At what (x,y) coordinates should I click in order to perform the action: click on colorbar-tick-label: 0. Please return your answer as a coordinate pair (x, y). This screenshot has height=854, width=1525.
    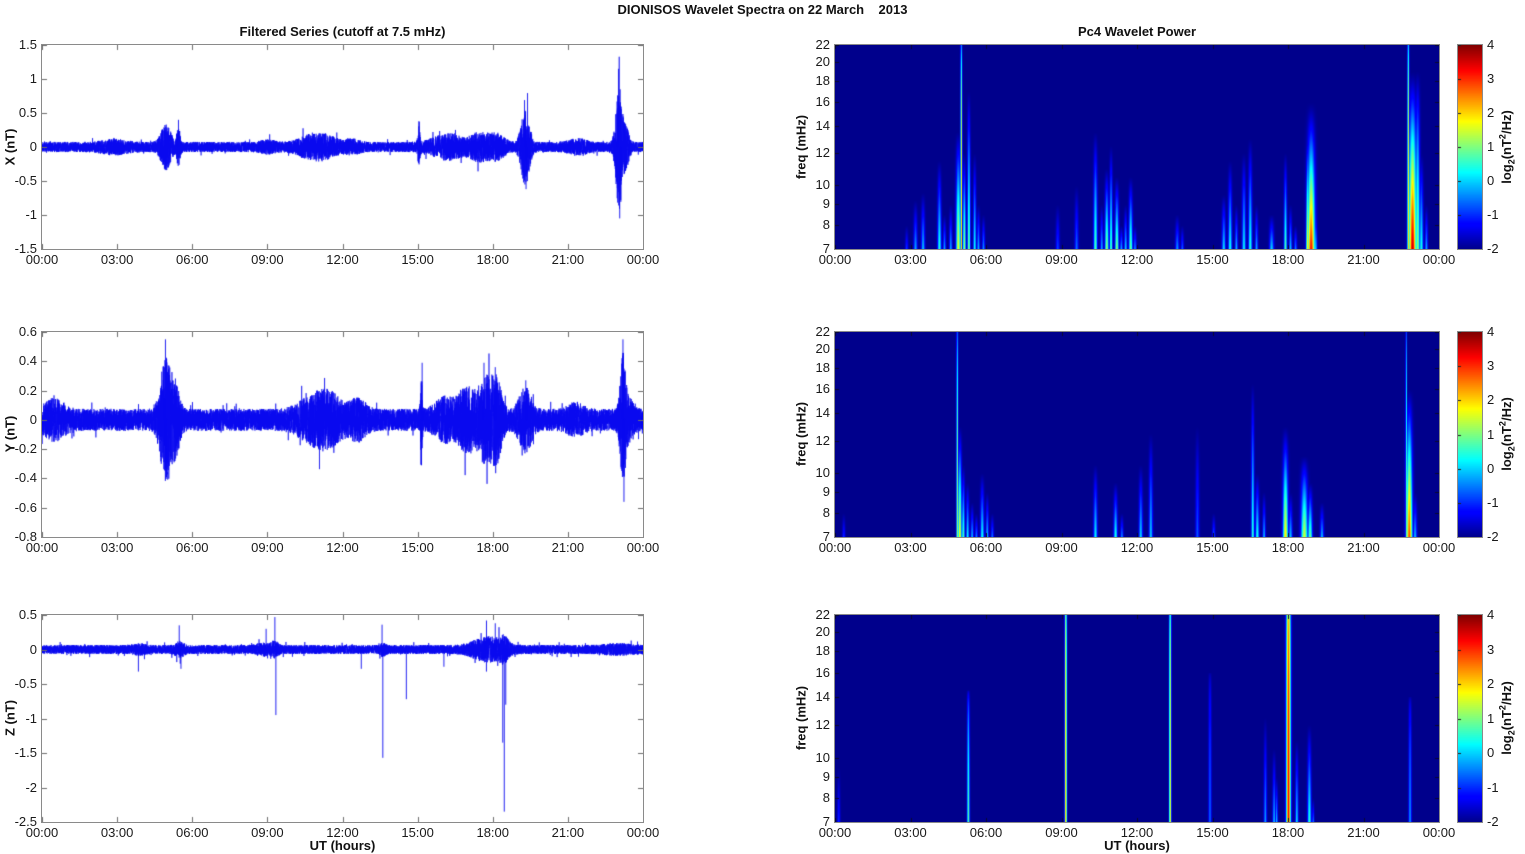
    Looking at the image, I should click on (1491, 180).